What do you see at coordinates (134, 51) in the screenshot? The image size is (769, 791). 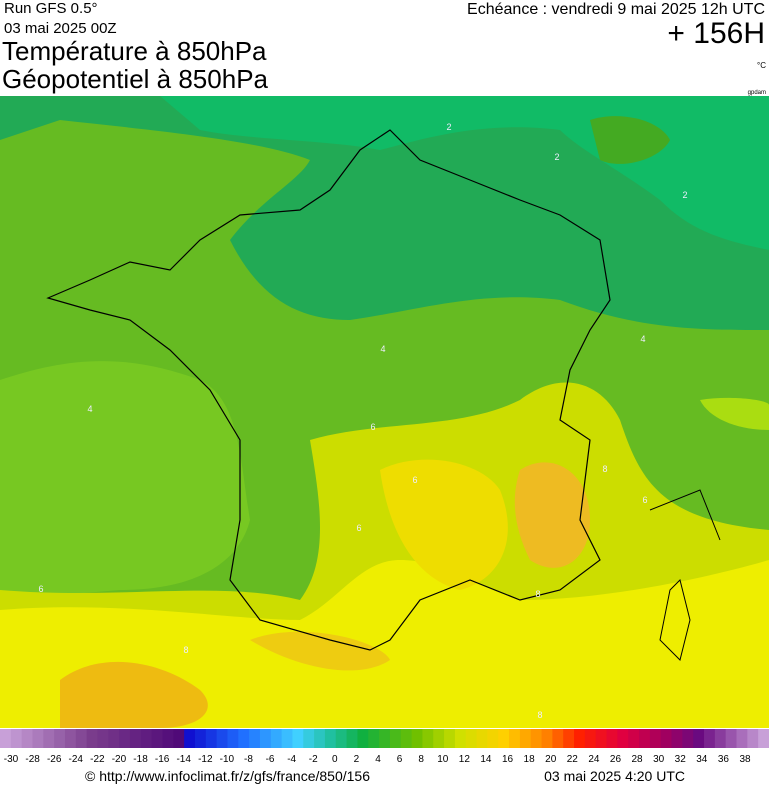 I see `title-temperature: Température à 850hPa` at bounding box center [134, 51].